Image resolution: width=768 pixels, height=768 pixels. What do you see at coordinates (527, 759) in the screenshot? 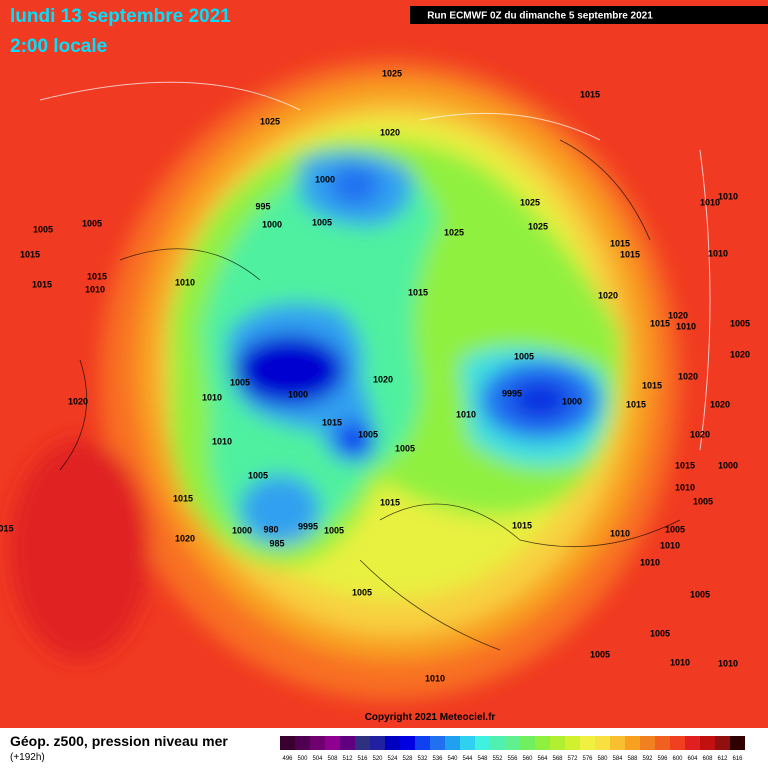
I see `scale-label: 560` at bounding box center [527, 759].